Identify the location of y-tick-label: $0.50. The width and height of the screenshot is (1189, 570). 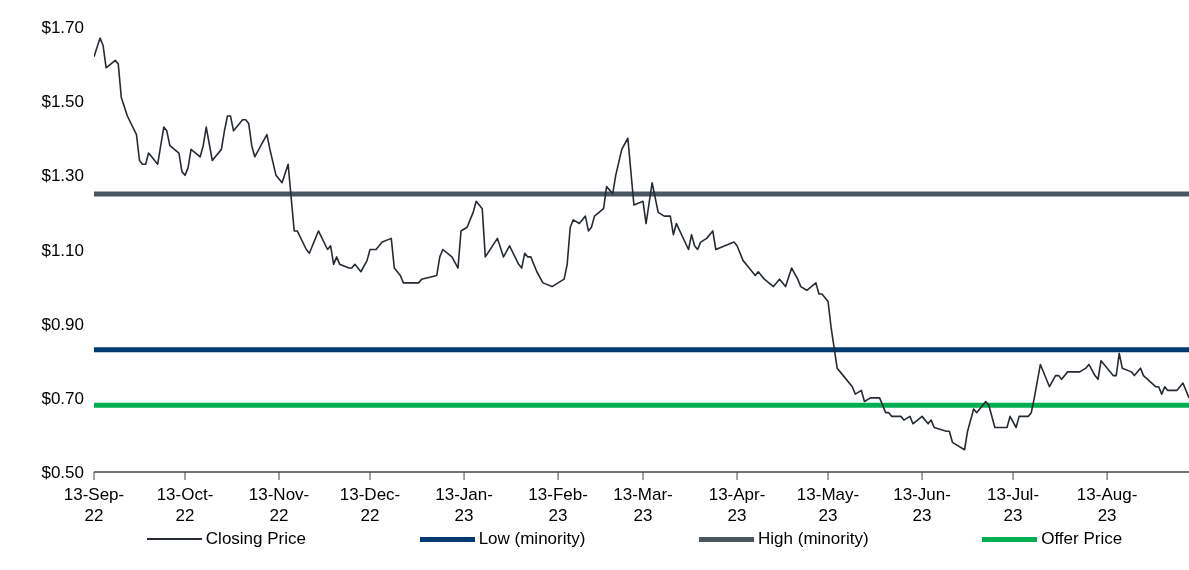
(62, 473).